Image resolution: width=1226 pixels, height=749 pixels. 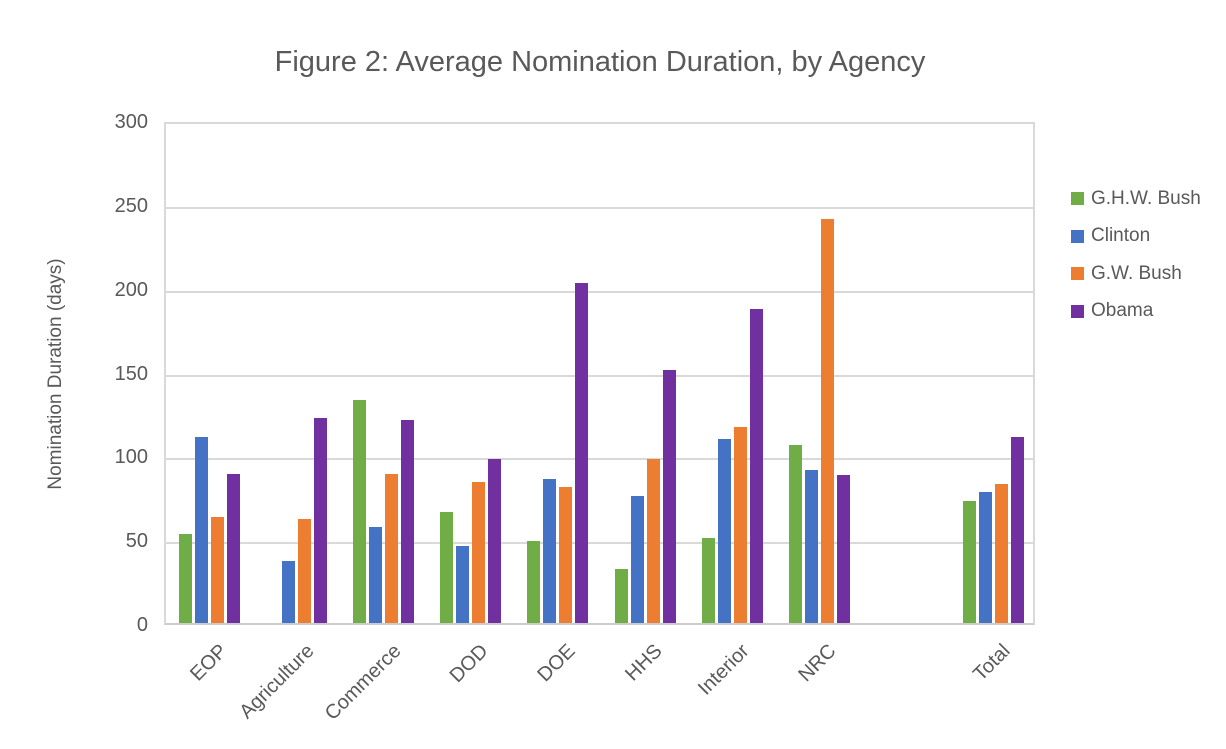 I want to click on bar-group-blank, so click(x=906, y=373).